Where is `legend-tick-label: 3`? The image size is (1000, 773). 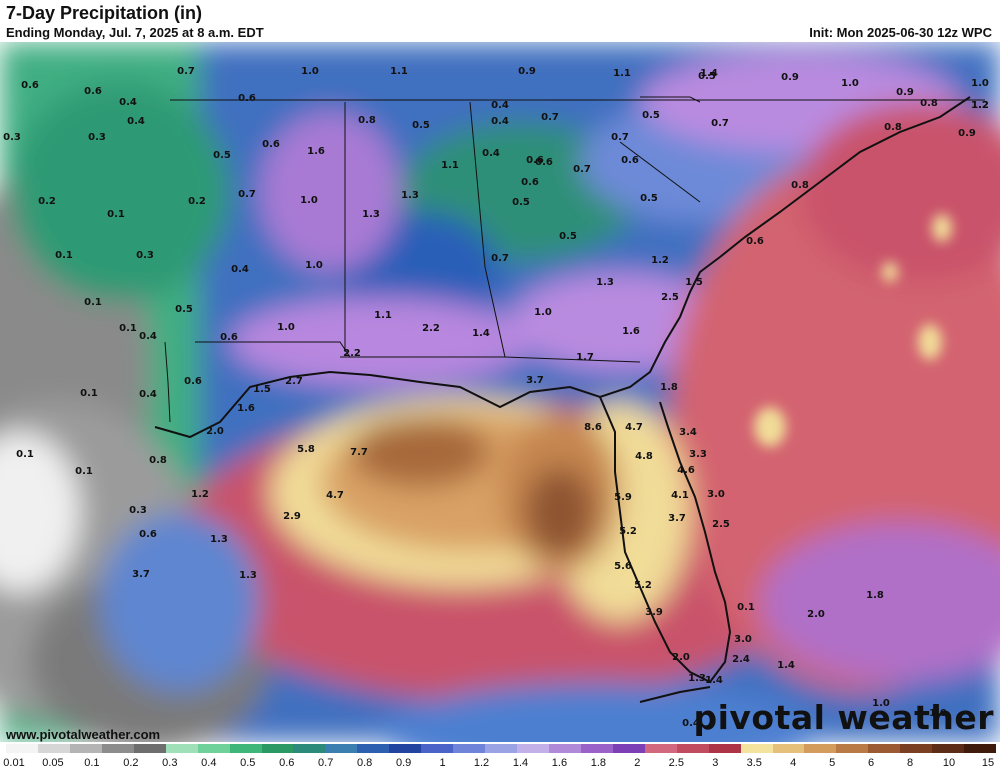 legend-tick-label: 3 is located at coordinates (715, 763).